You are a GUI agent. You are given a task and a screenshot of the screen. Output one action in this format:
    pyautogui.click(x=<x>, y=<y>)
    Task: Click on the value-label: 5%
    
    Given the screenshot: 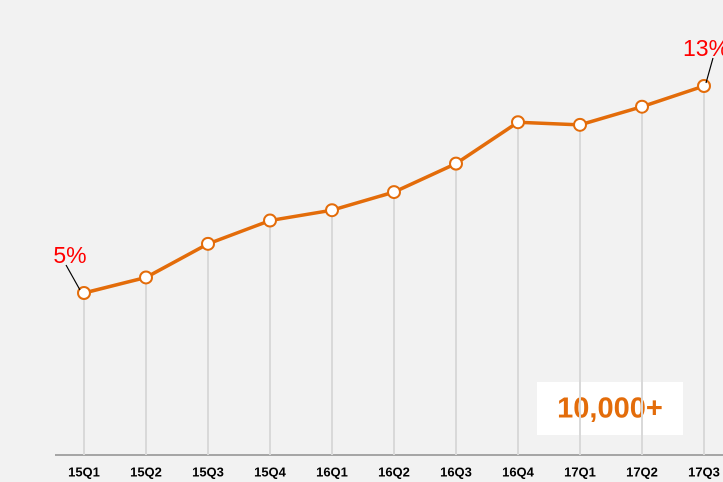 What is the action you would take?
    pyautogui.click(x=69, y=255)
    